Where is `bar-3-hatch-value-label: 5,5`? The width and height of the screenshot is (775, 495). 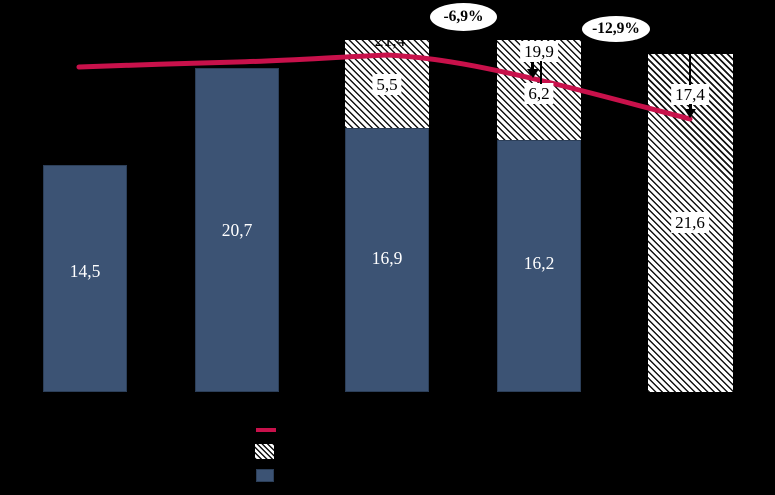 bar-3-hatch-value-label: 5,5 is located at coordinates (387, 84).